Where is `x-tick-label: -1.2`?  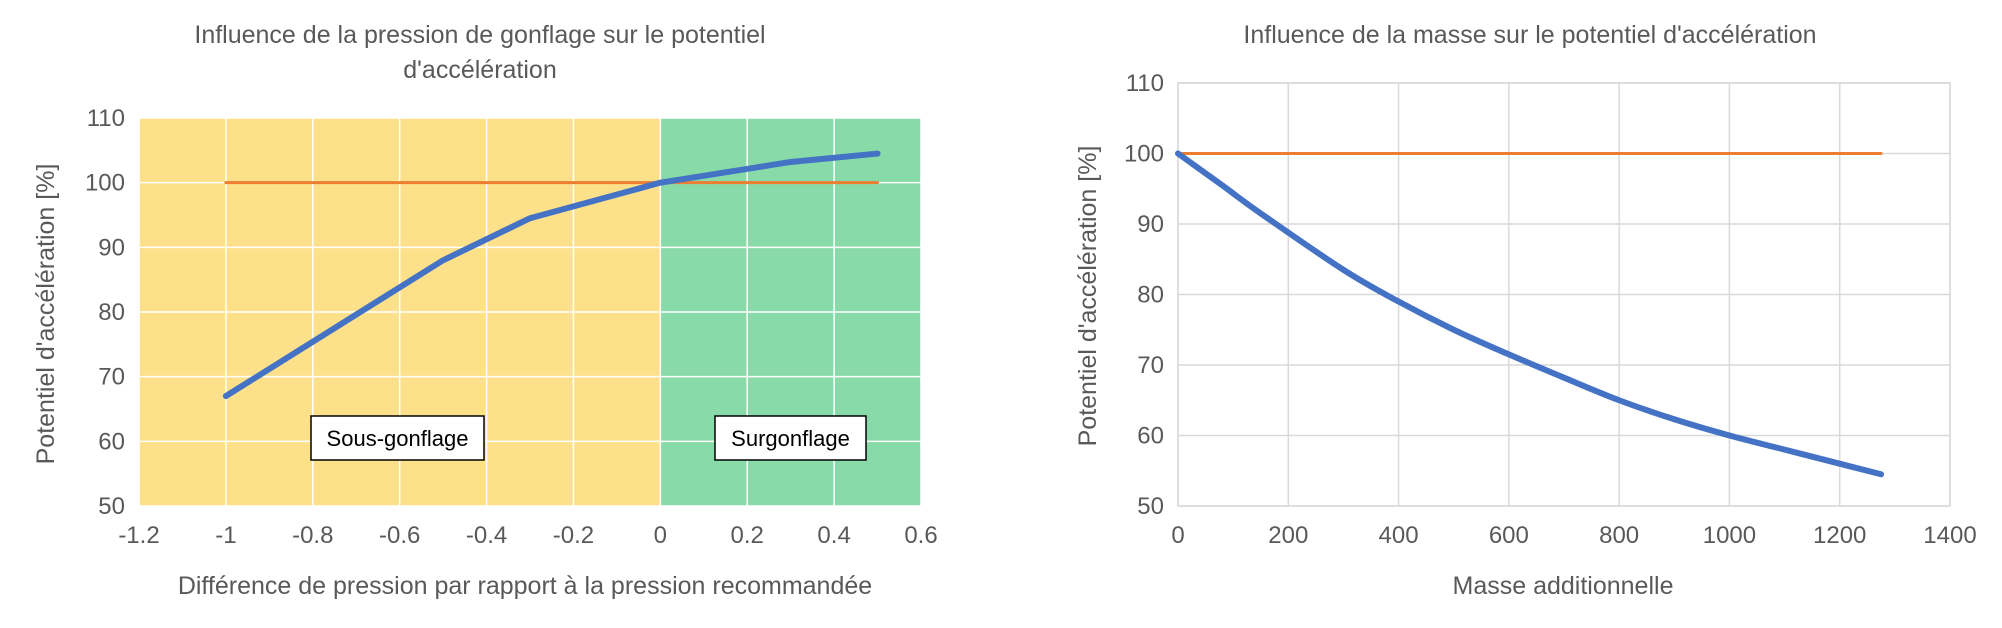
x-tick-label: -1.2 is located at coordinates (138, 535).